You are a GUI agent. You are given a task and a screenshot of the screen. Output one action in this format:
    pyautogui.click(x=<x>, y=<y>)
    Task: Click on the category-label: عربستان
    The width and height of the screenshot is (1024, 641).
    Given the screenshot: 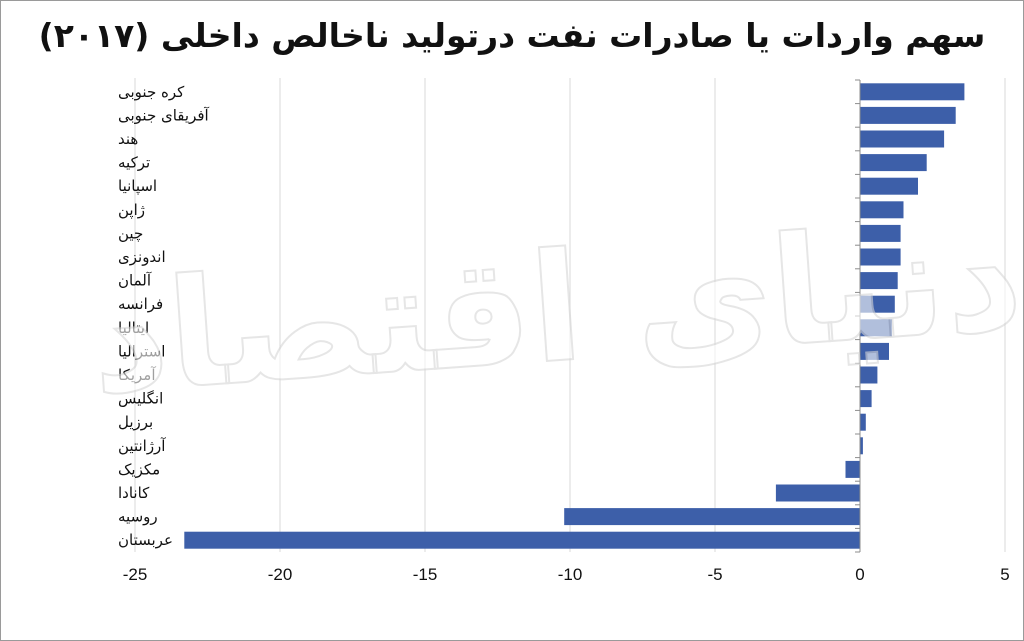 What is the action you would take?
    pyautogui.click(x=145, y=540)
    